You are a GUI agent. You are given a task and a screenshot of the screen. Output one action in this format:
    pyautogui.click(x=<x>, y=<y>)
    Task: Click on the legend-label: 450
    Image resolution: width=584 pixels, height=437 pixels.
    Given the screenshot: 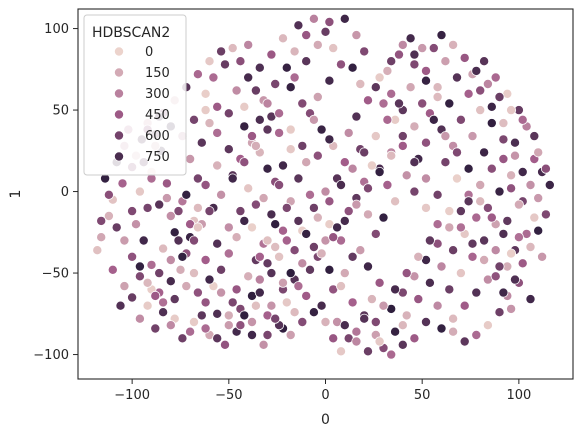 What is the action you would take?
    pyautogui.click(x=157, y=115)
    